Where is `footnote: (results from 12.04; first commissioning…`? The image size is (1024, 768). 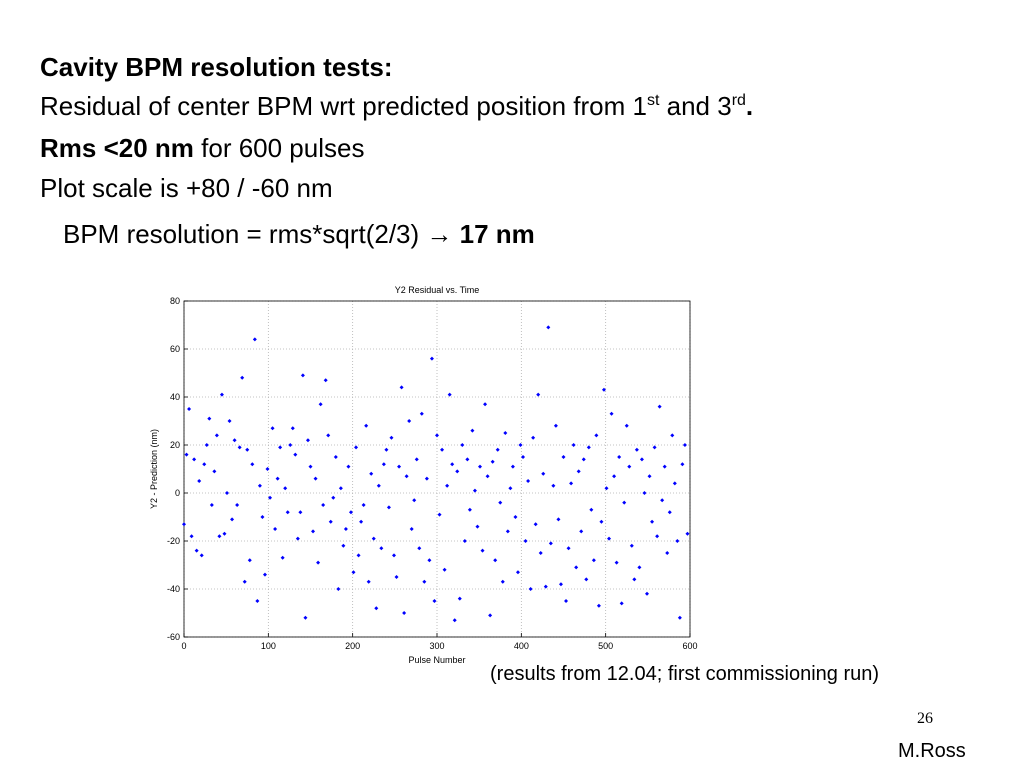
footnote: (results from 12.04; first commissioning… is located at coordinates (684, 674).